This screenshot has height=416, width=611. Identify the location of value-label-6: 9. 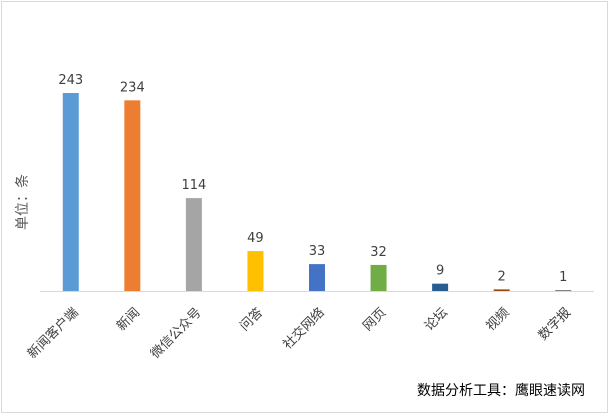
(440, 271).